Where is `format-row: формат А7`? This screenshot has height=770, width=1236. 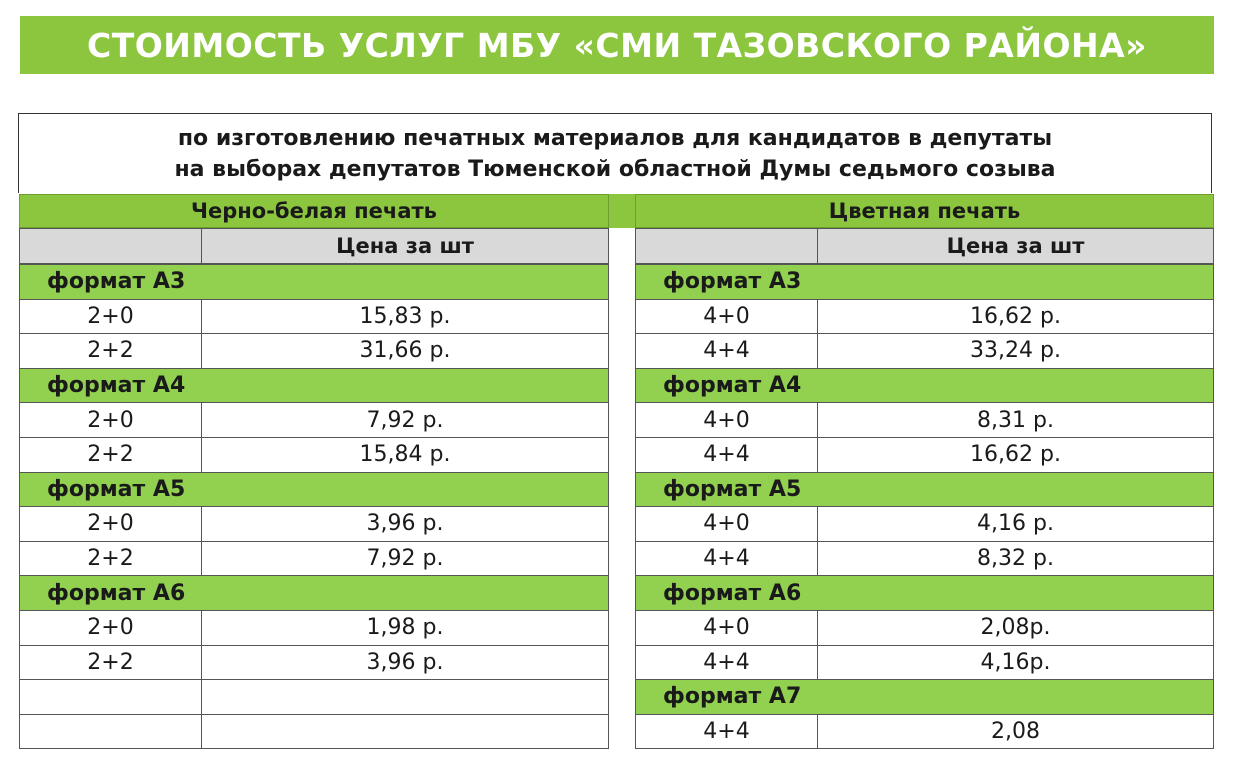 format-row: формат А7 is located at coordinates (924, 697).